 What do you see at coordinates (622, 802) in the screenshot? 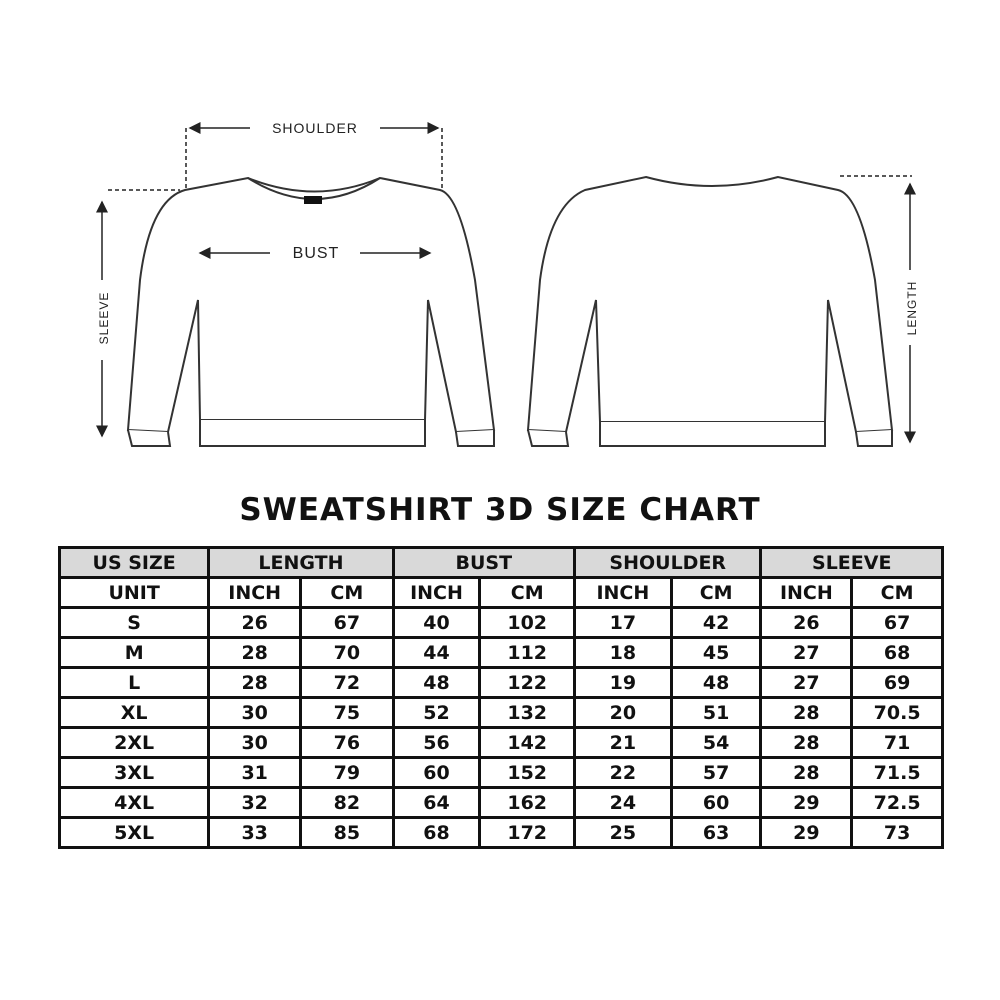
I see `value-cell: 24` at bounding box center [622, 802].